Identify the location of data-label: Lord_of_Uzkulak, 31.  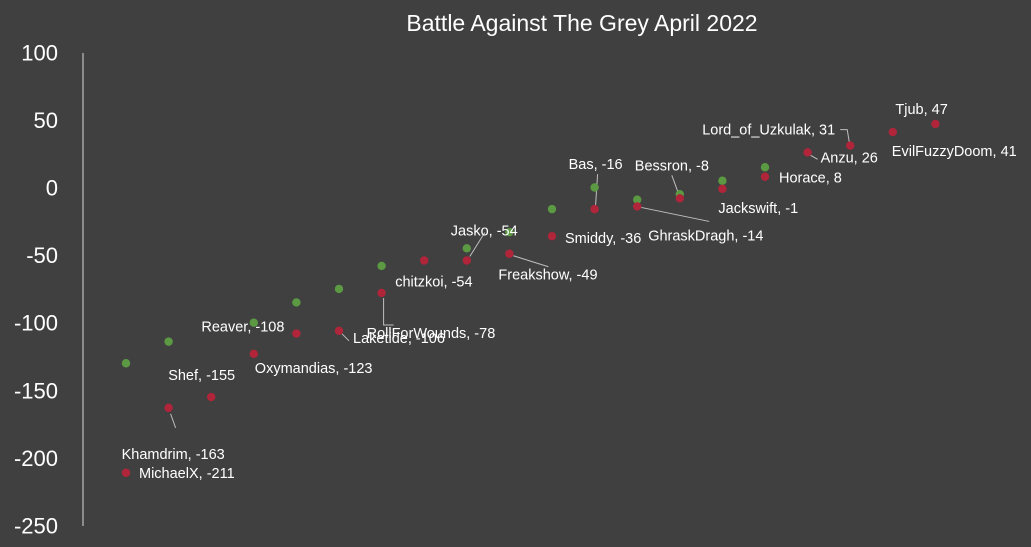
(768, 131).